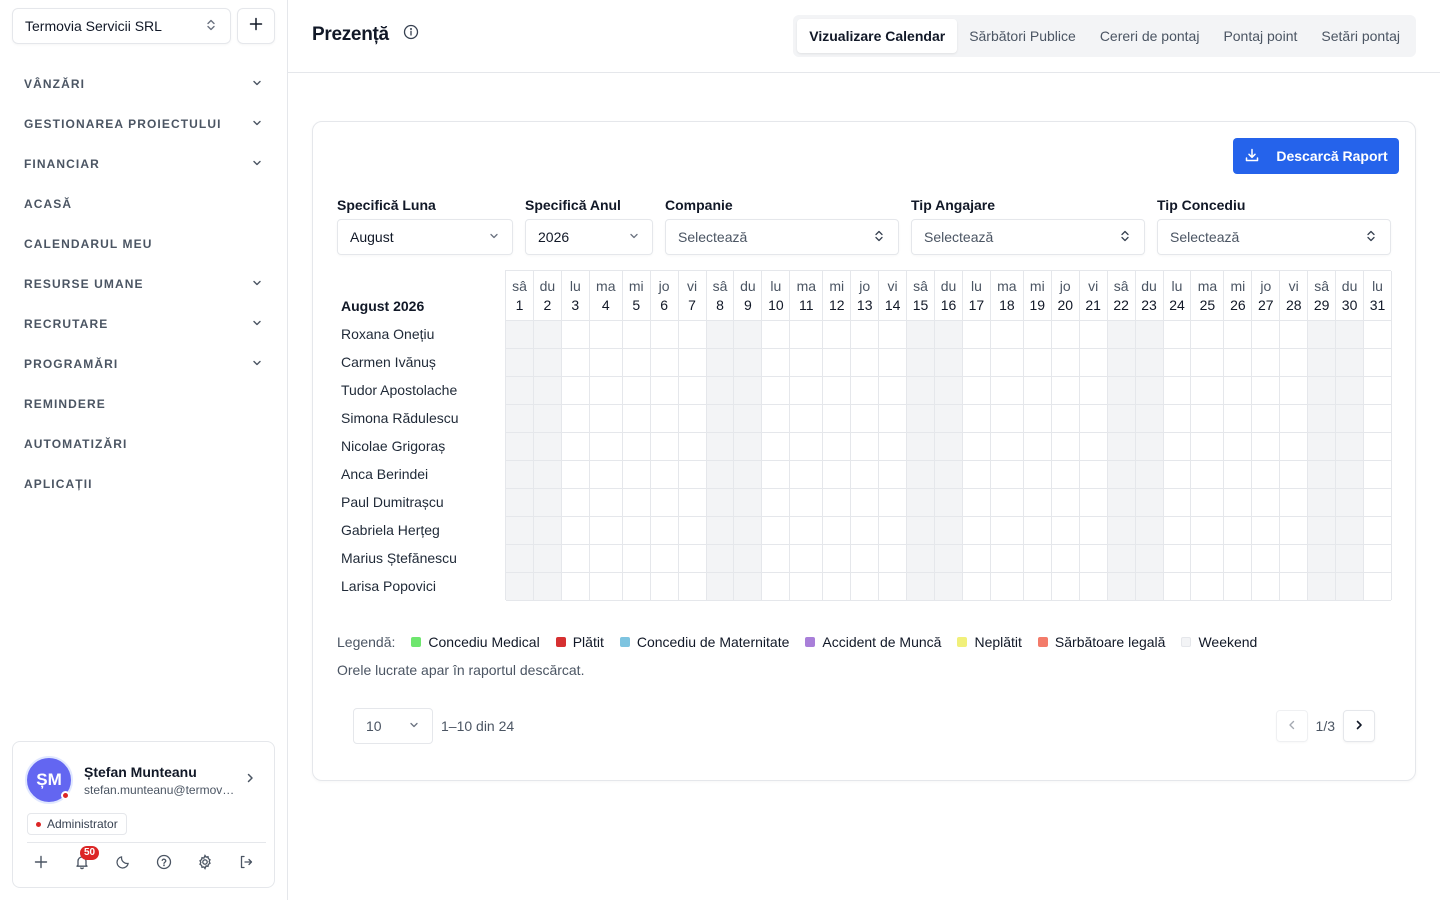  Describe the element at coordinates (1316, 156) in the screenshot. I see `download-report-button: Descarcă Raport` at that location.